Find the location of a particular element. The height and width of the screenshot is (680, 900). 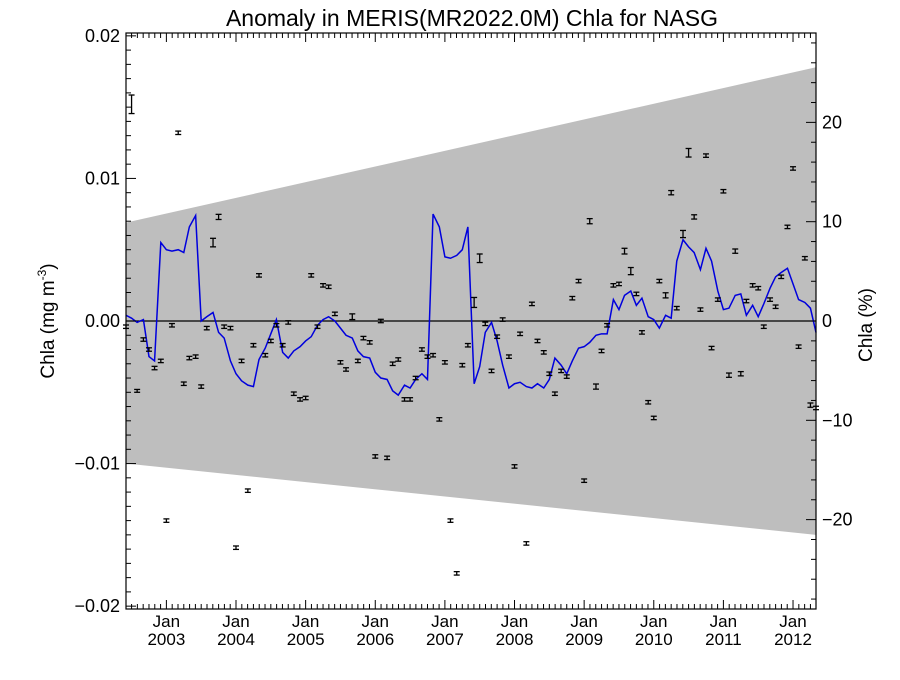

x-tick-label-year: 2012 is located at coordinates (793, 639).